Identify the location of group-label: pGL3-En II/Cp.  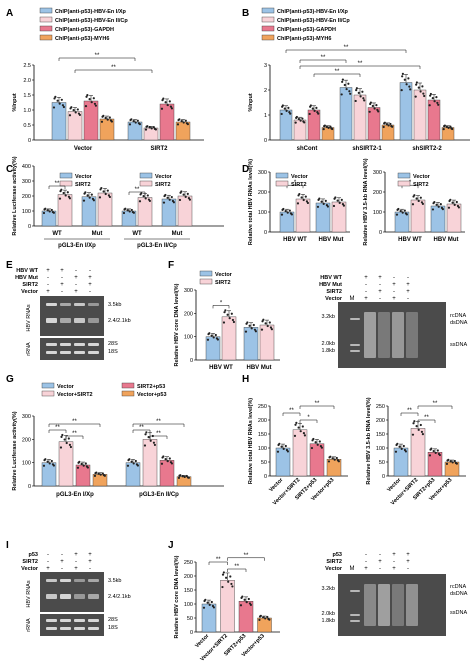
(157, 246).